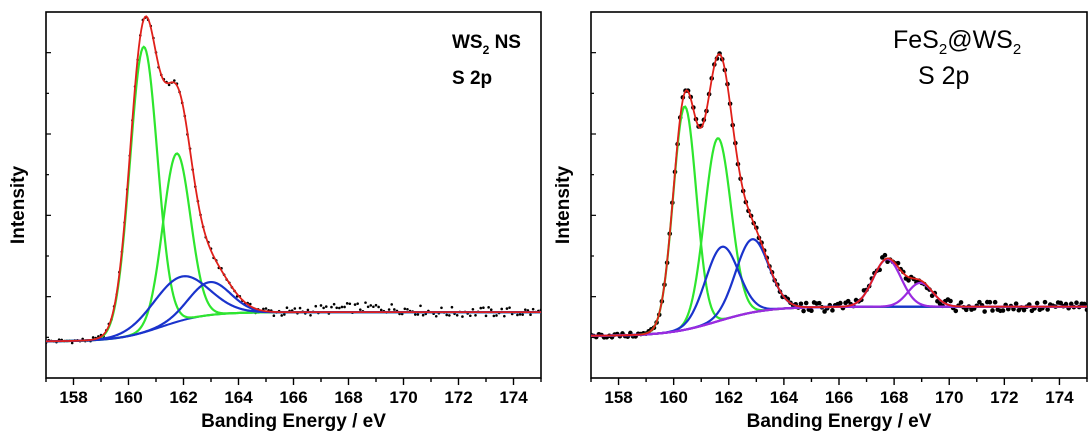 The width and height of the screenshot is (1090, 441). Describe the element at coordinates (1004, 397) in the screenshot. I see `x-tick-label: 172` at that location.